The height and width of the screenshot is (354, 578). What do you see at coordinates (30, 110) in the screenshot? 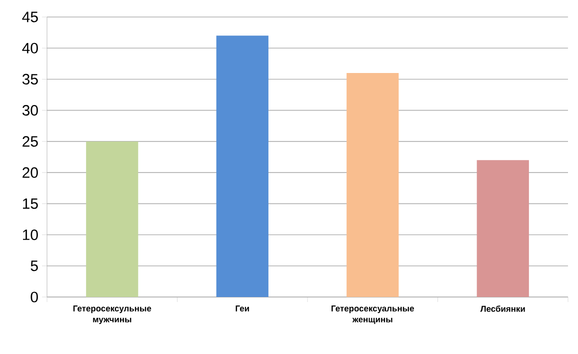
I see `y-tick-label: 30` at bounding box center [30, 110].